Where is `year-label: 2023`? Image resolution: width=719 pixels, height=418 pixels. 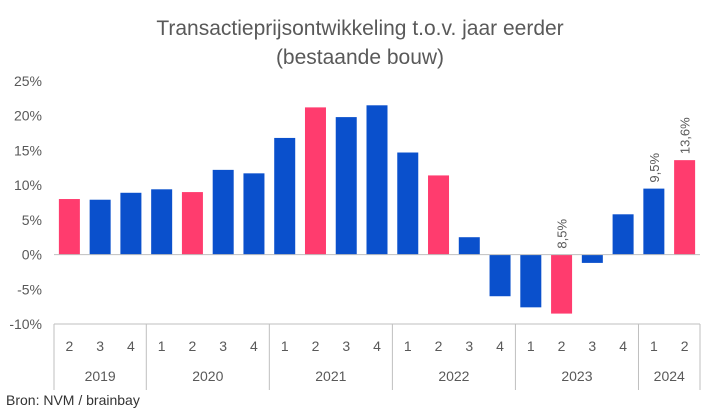
year-label: 2023 is located at coordinates (576, 376).